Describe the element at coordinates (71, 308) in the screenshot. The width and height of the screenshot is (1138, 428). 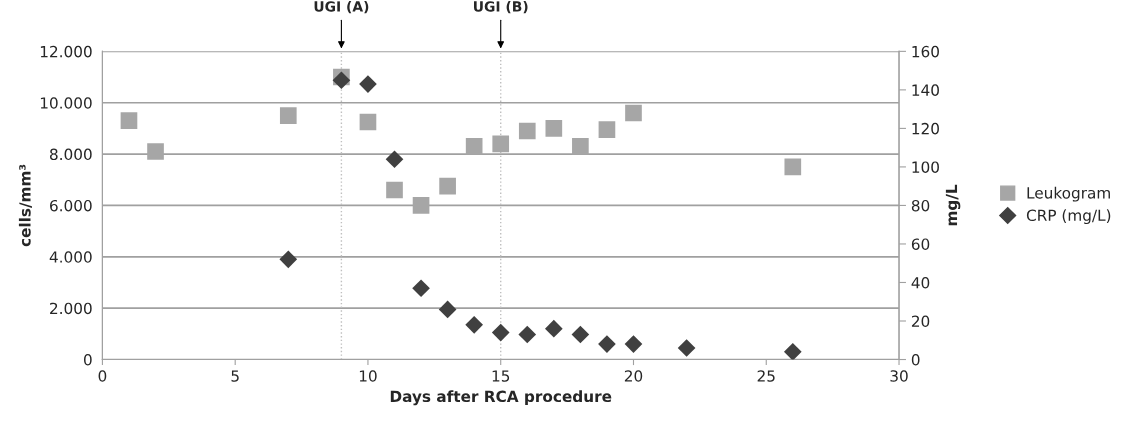
I see `y-tick-label: 2.000` at that location.